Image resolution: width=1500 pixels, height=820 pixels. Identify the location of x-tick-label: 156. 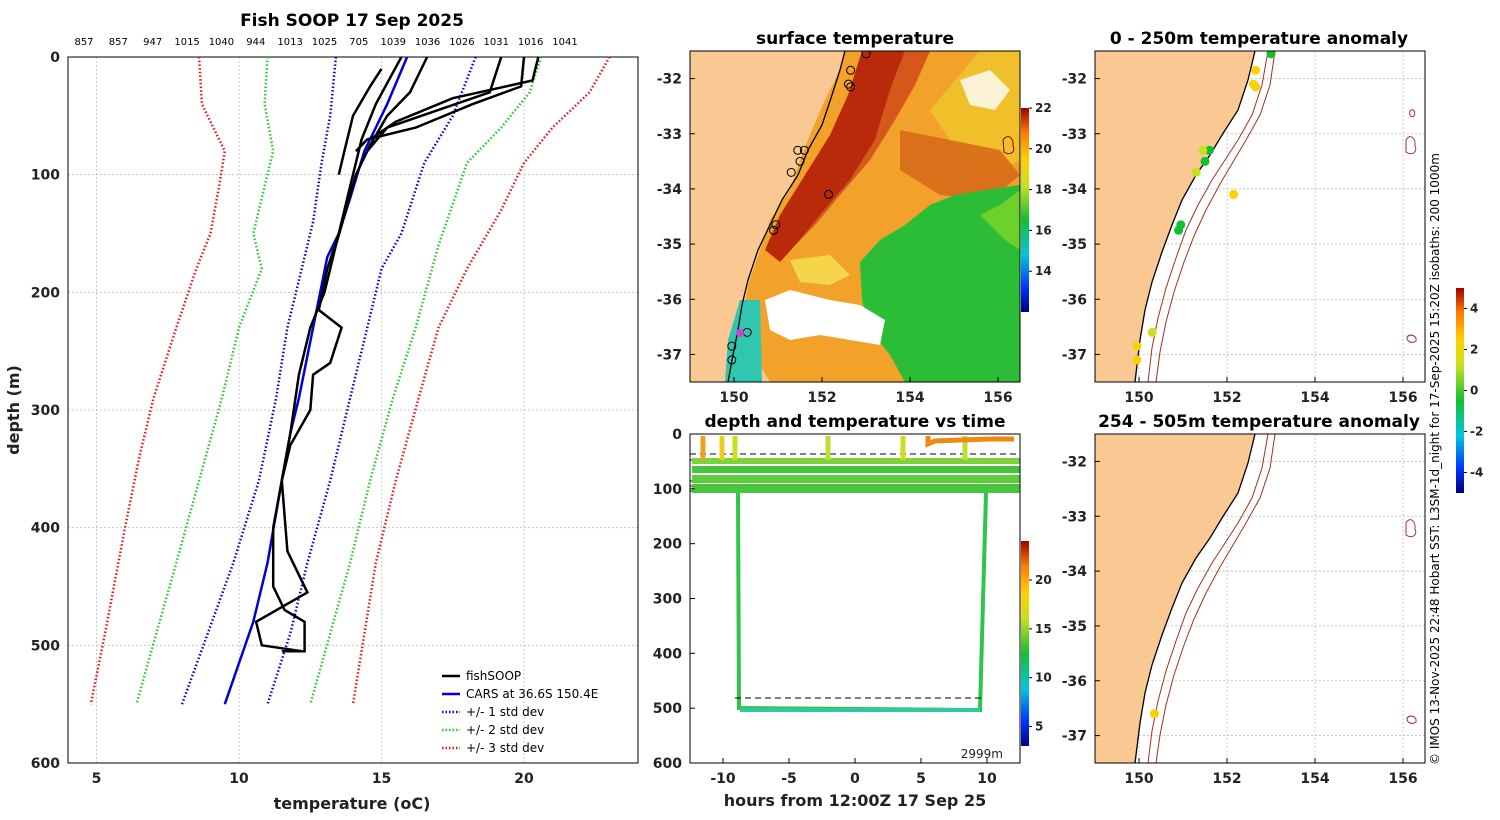
(997, 398).